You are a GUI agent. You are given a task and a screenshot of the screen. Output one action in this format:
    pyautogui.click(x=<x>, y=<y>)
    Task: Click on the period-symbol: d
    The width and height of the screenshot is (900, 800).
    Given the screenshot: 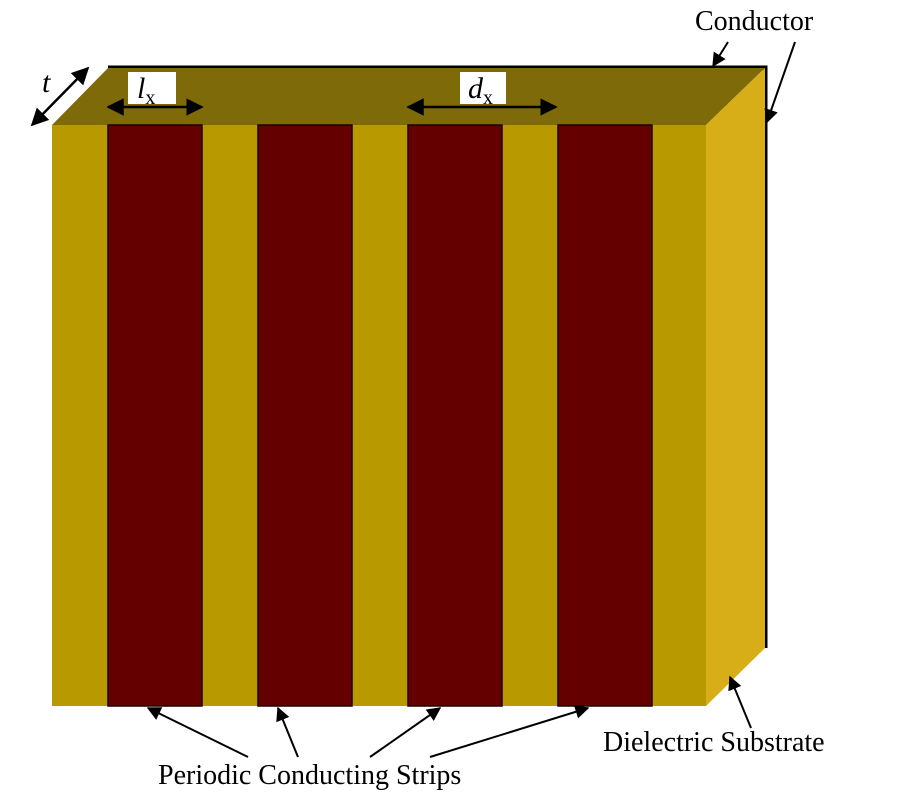 What is the action you would take?
    pyautogui.click(x=476, y=88)
    